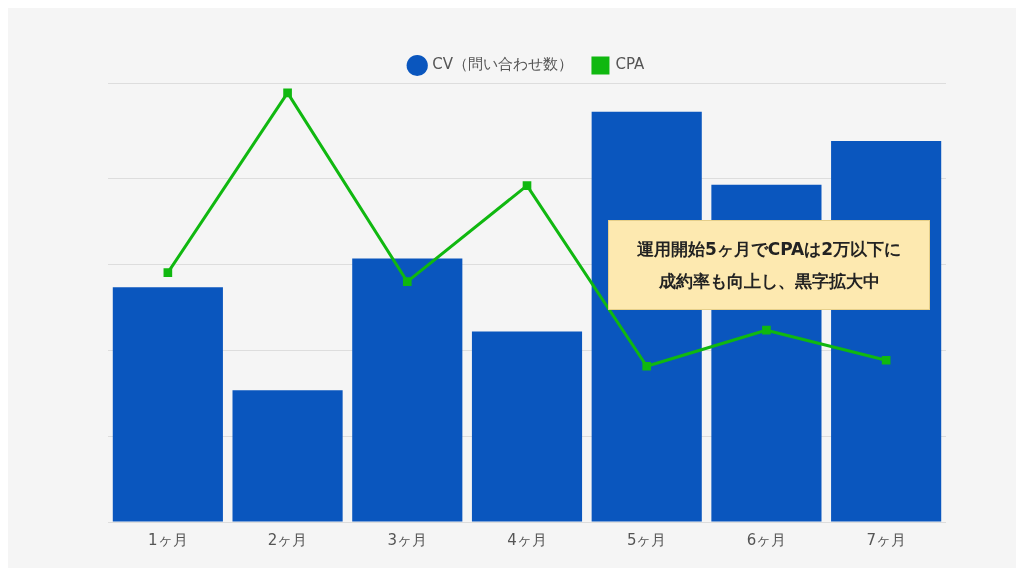 The image size is (1024, 576). I want to click on x-tick-label: 1ヶ月, so click(168, 539).